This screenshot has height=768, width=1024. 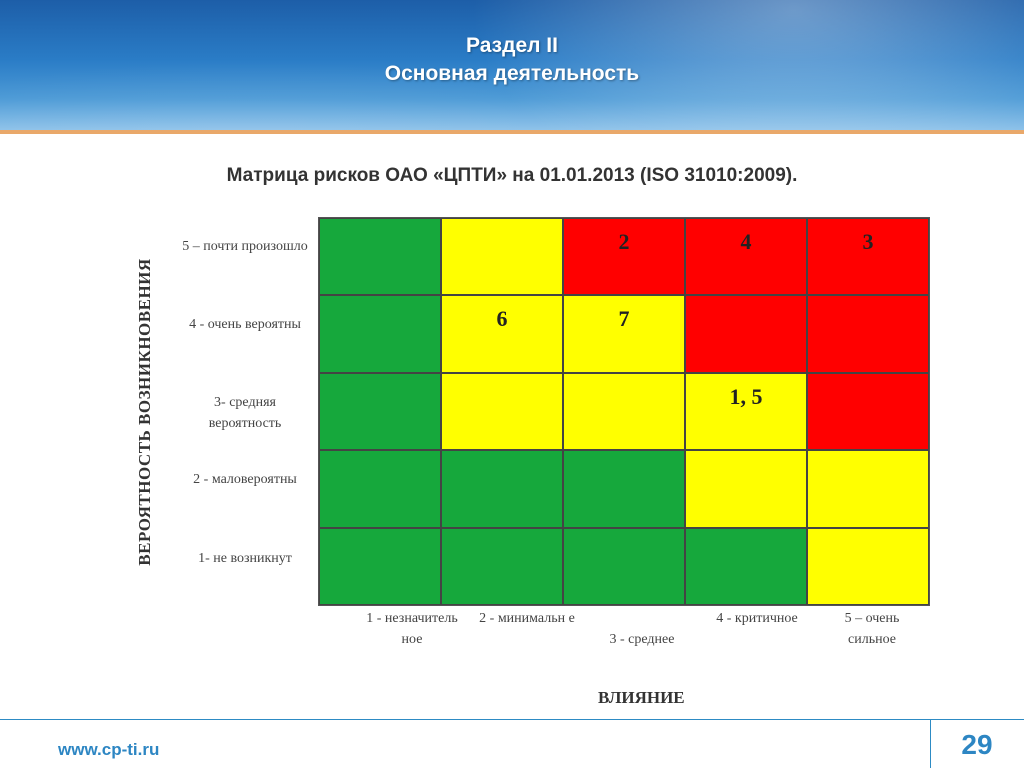 I want to click on matrix-cell: 4, so click(x=746, y=257).